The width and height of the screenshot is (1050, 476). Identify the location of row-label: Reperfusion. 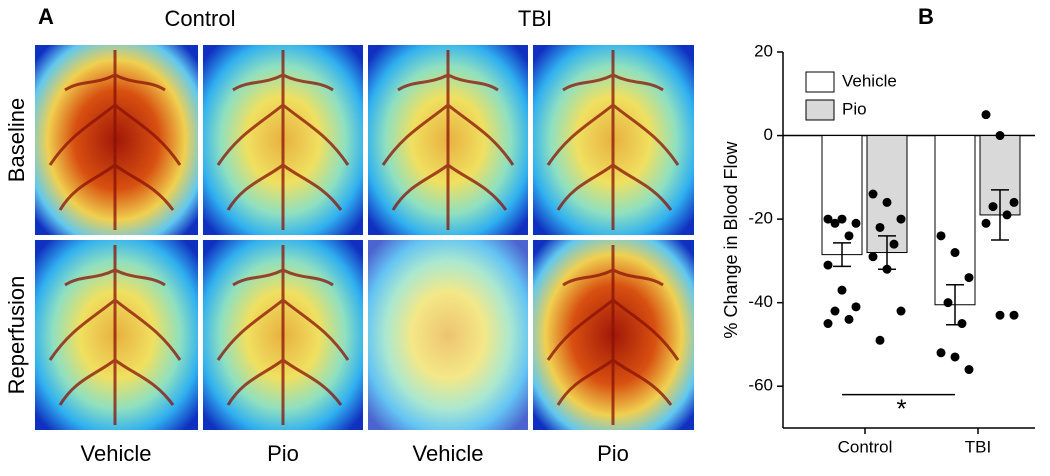
(16, 335).